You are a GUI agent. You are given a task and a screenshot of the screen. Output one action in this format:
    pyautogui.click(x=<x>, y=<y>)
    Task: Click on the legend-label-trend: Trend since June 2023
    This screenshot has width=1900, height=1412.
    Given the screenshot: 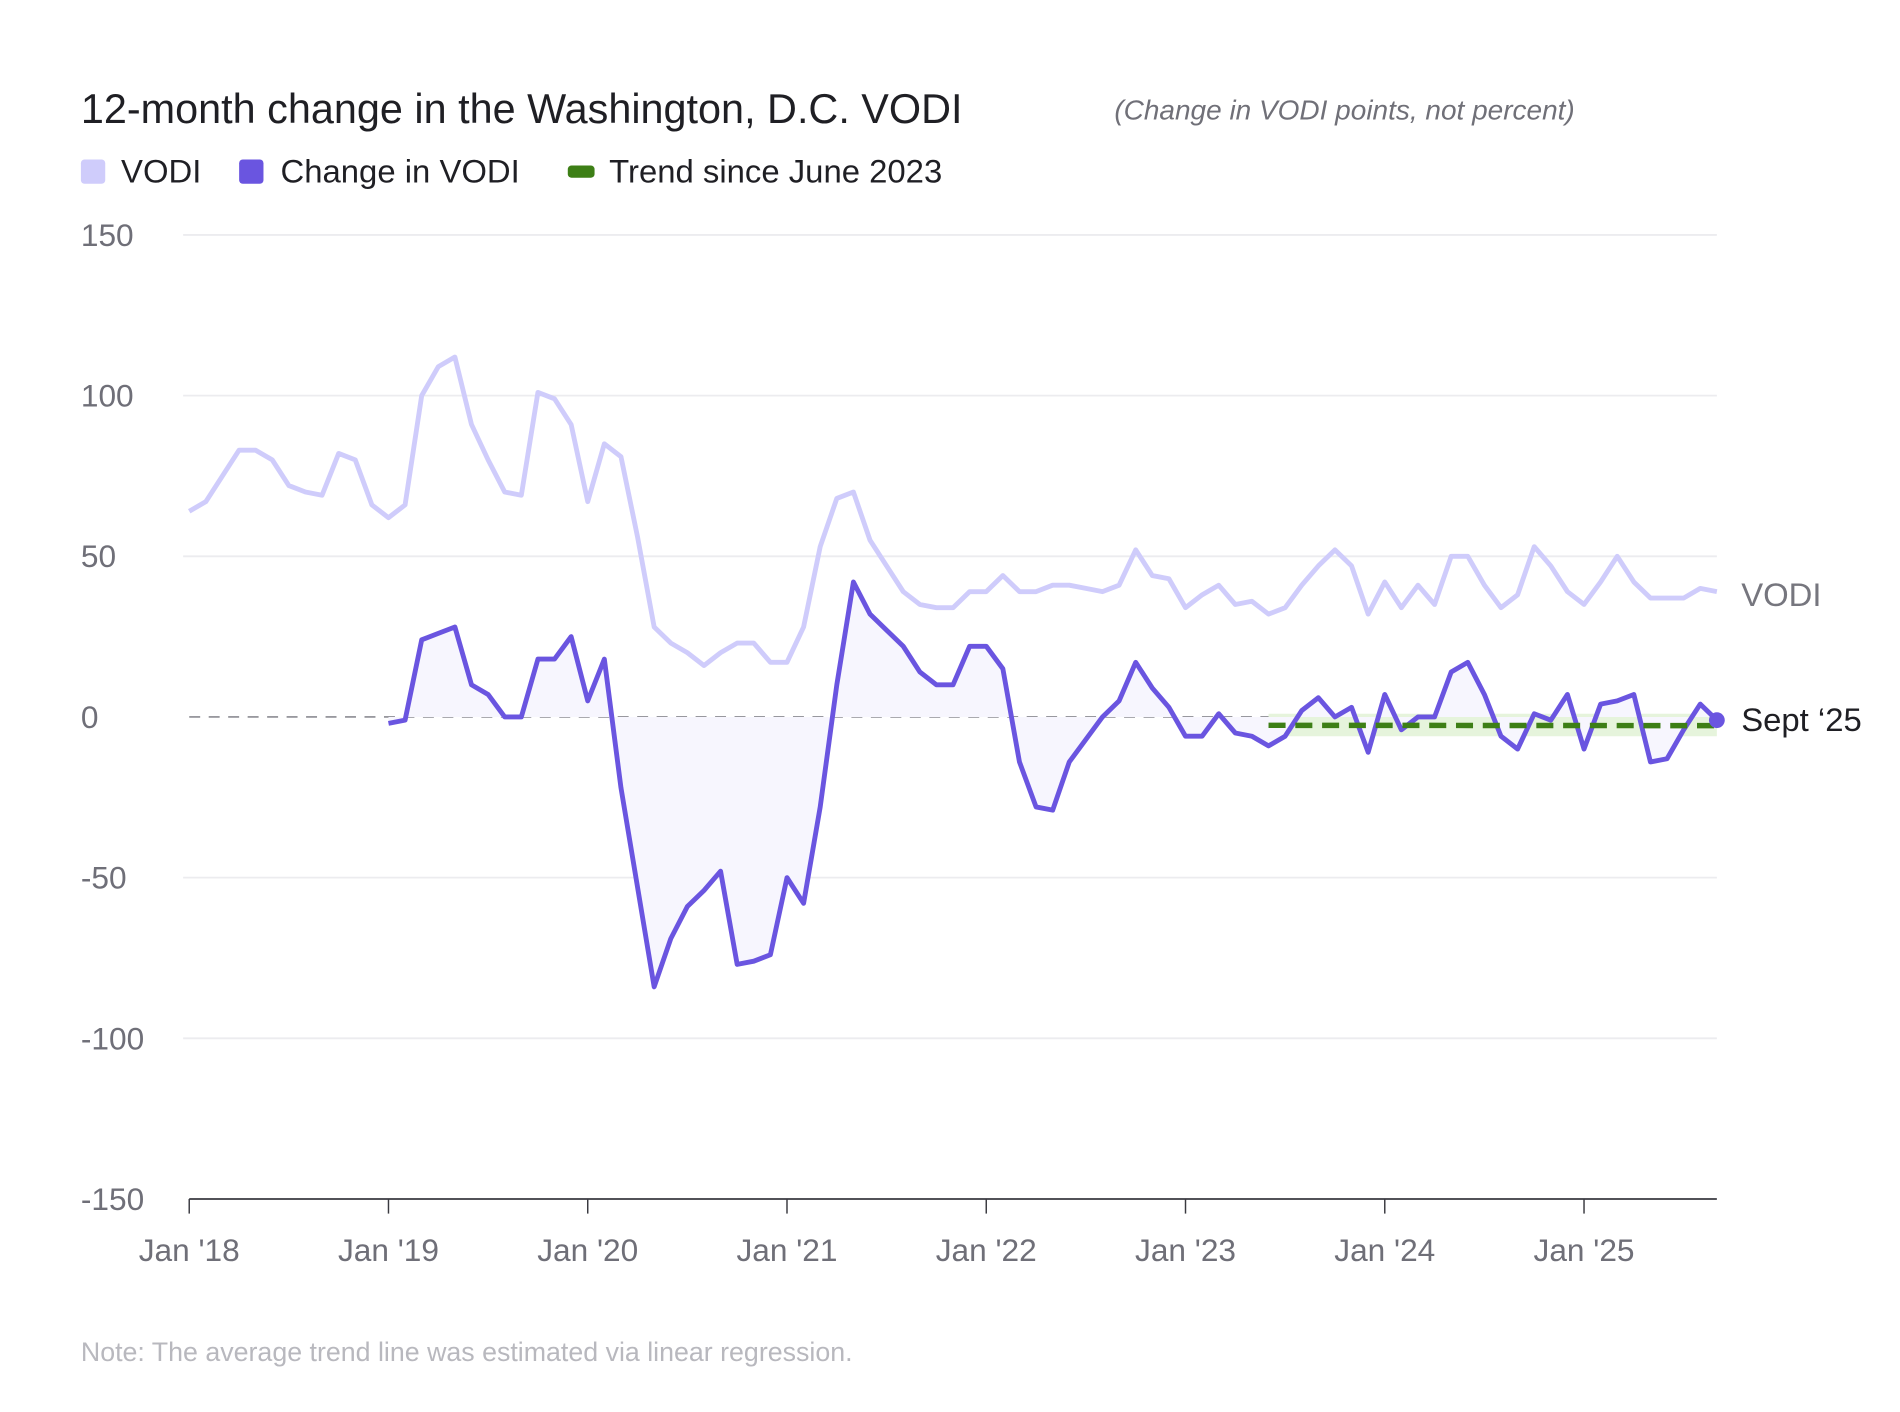 What is the action you would take?
    pyautogui.click(x=775, y=171)
    